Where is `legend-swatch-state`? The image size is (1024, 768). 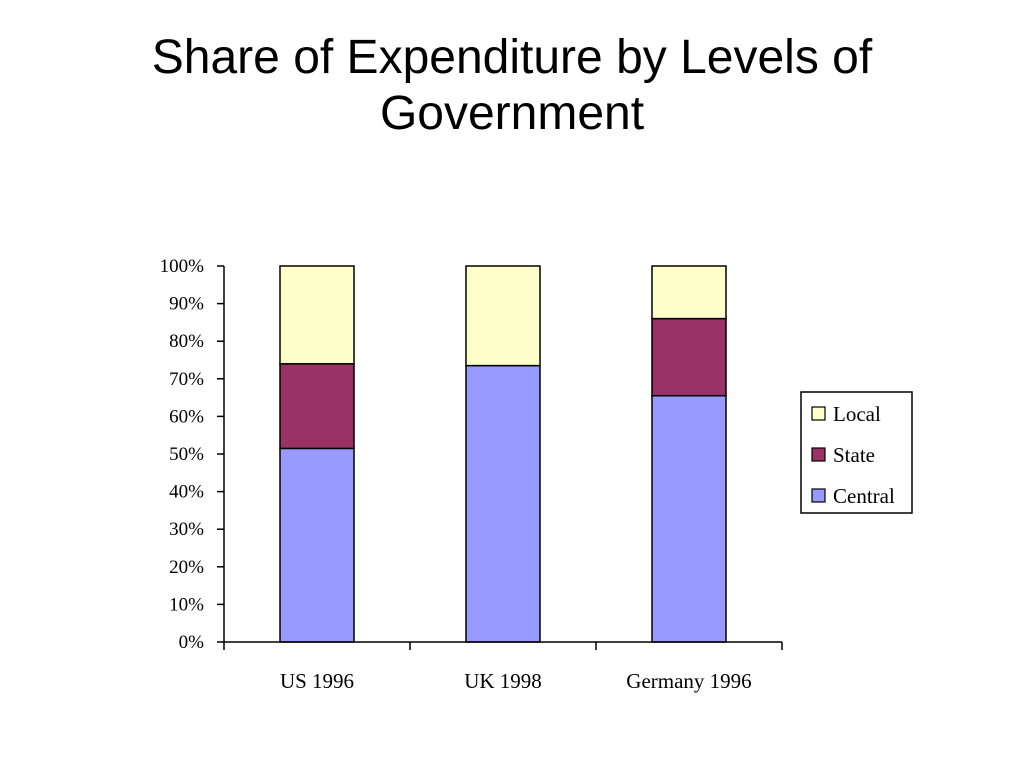 legend-swatch-state is located at coordinates (818, 454).